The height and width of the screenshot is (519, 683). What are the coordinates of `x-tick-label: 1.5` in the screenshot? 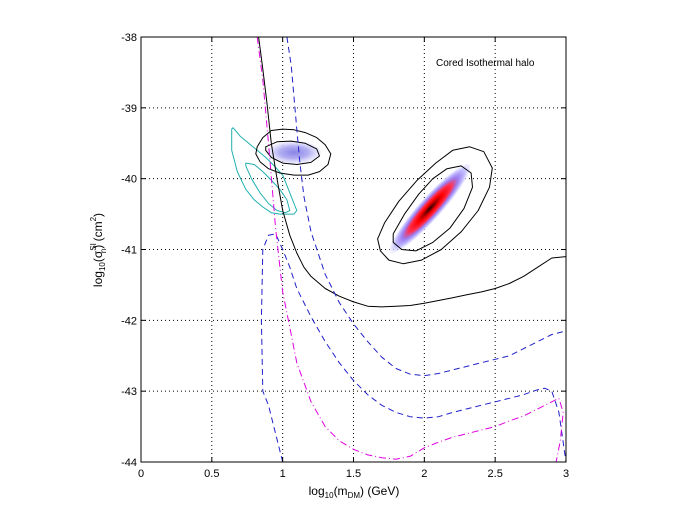 It's located at (353, 474).